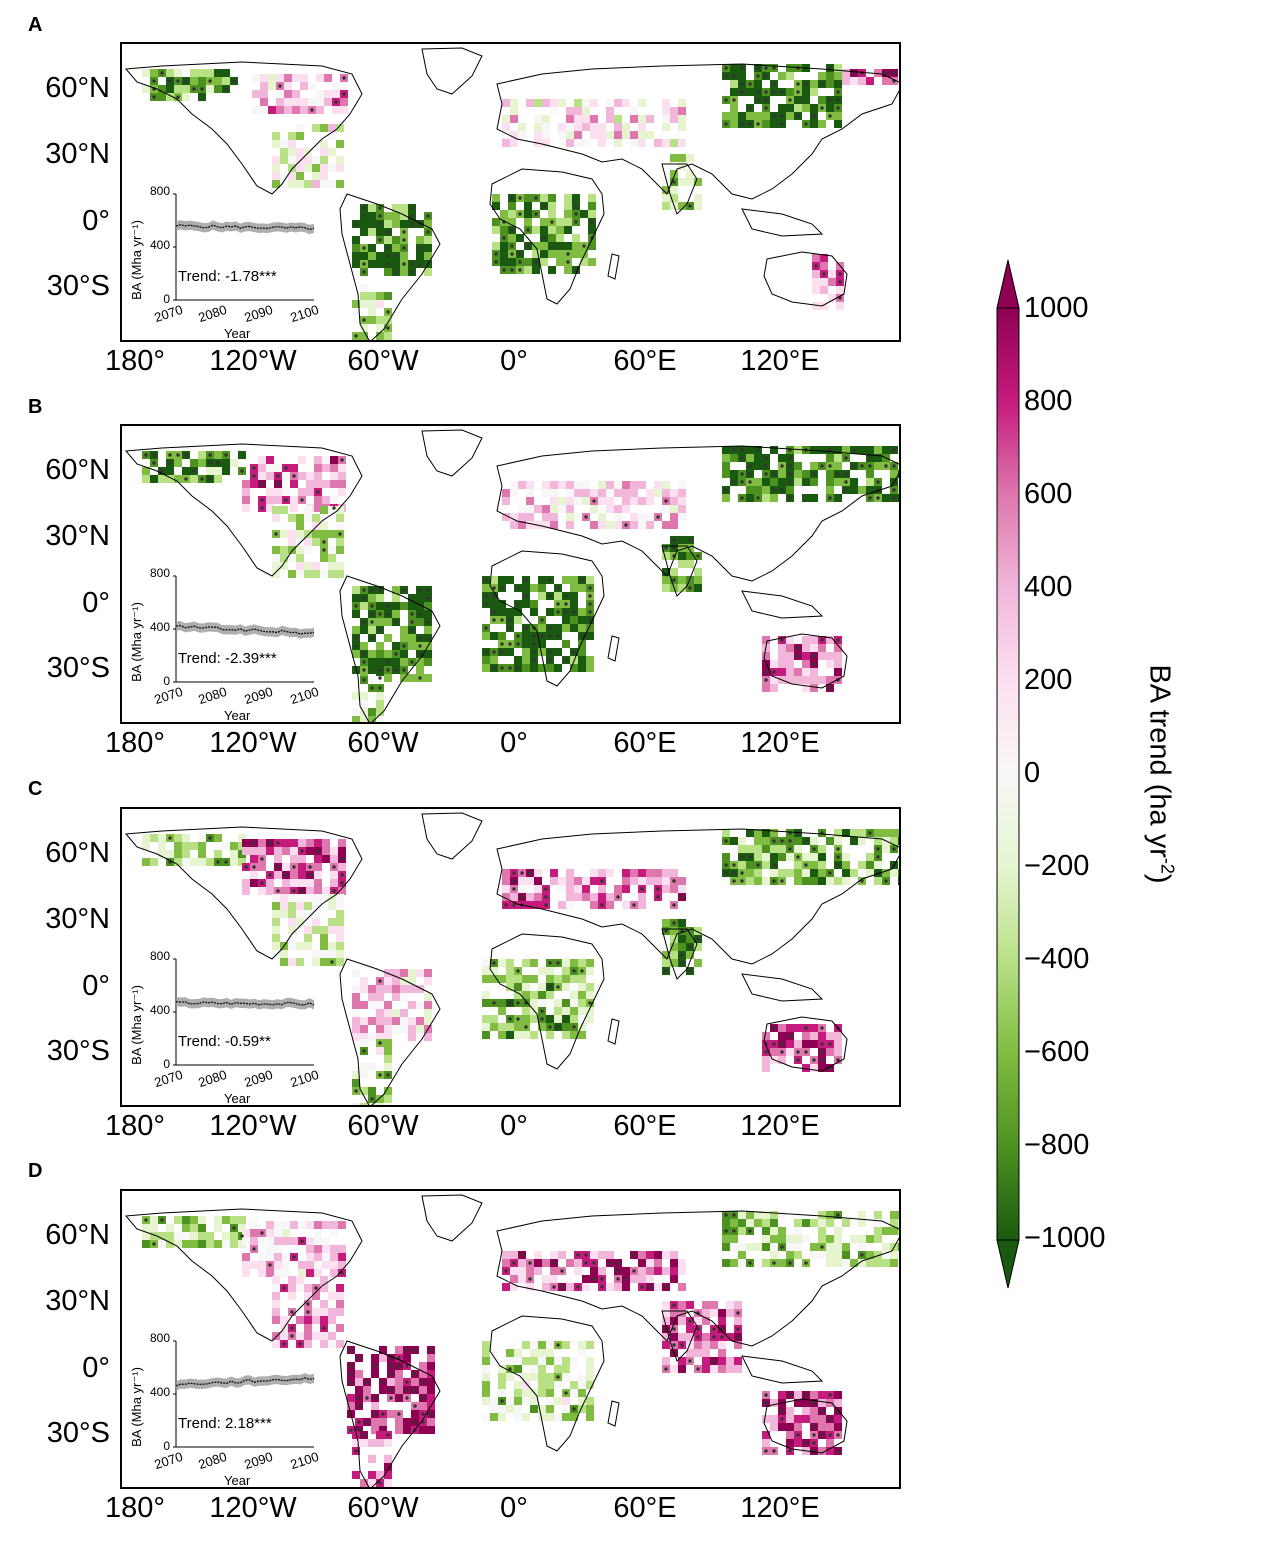 Image resolution: width=1268 pixels, height=1553 pixels. Describe the element at coordinates (237, 1480) in the screenshot. I see `inset-xlabel: Year` at that location.